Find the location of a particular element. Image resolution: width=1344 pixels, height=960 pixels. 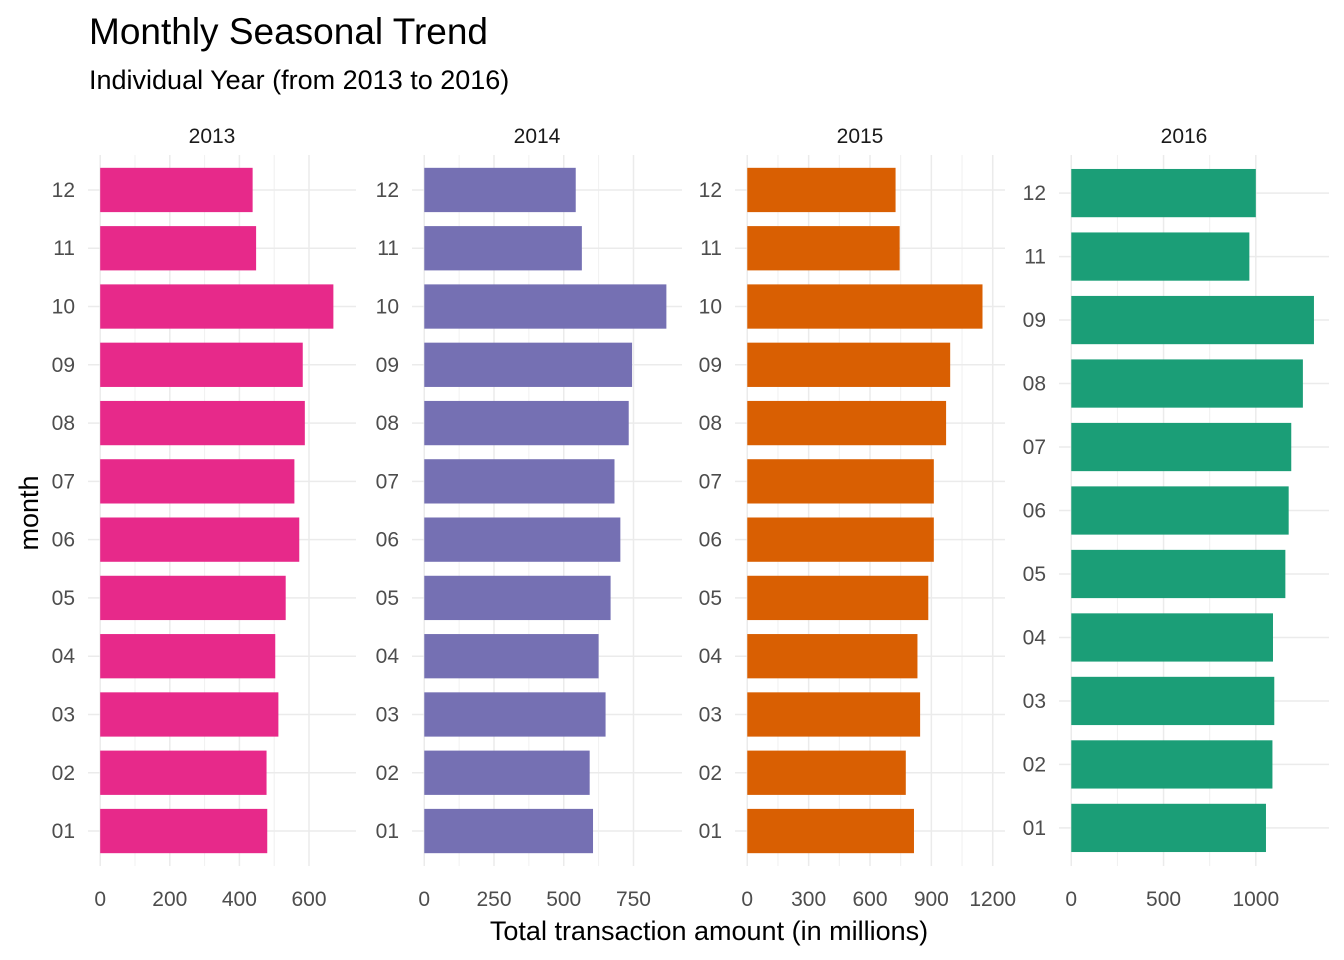

facet-label: 2013 is located at coordinates (212, 136).